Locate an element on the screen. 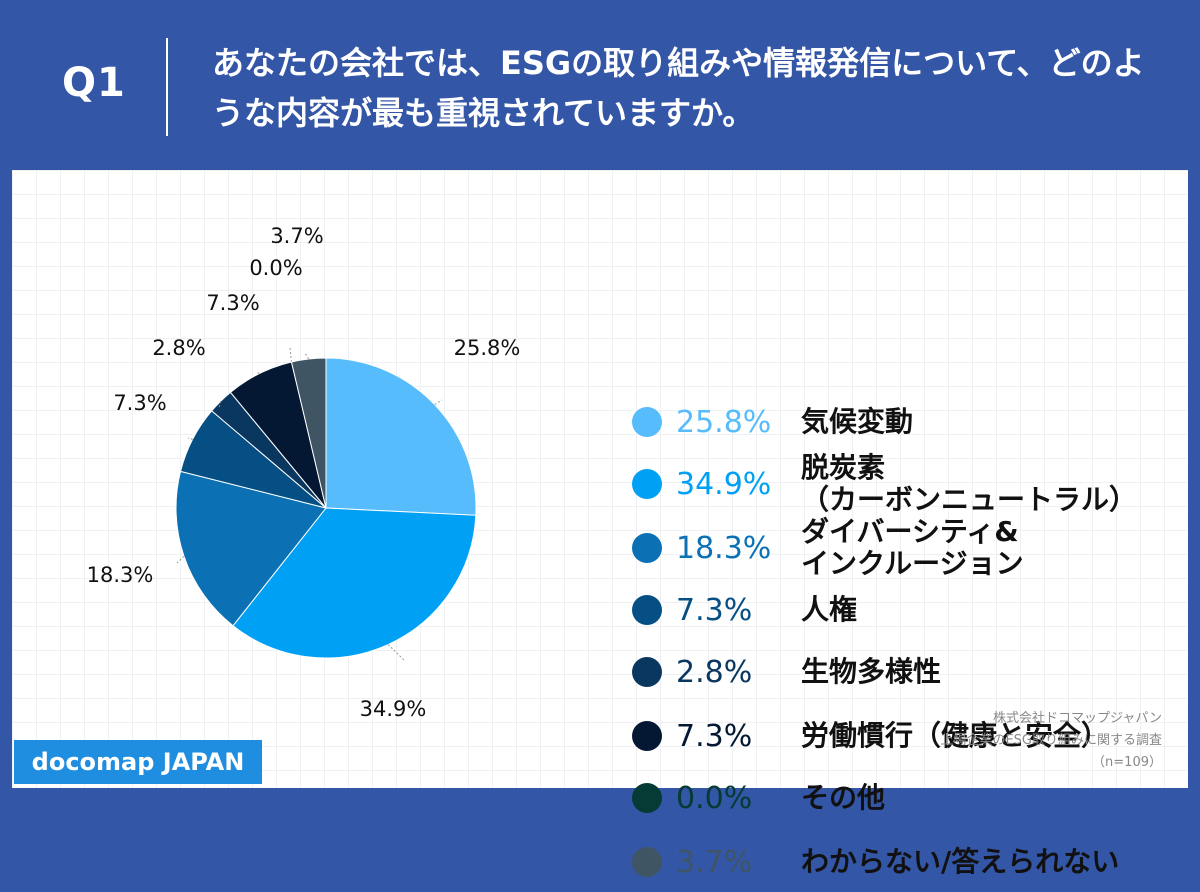  legend-item: 34.9% 脱炭素 （カーボンニュートラル） is located at coordinates (885, 483).